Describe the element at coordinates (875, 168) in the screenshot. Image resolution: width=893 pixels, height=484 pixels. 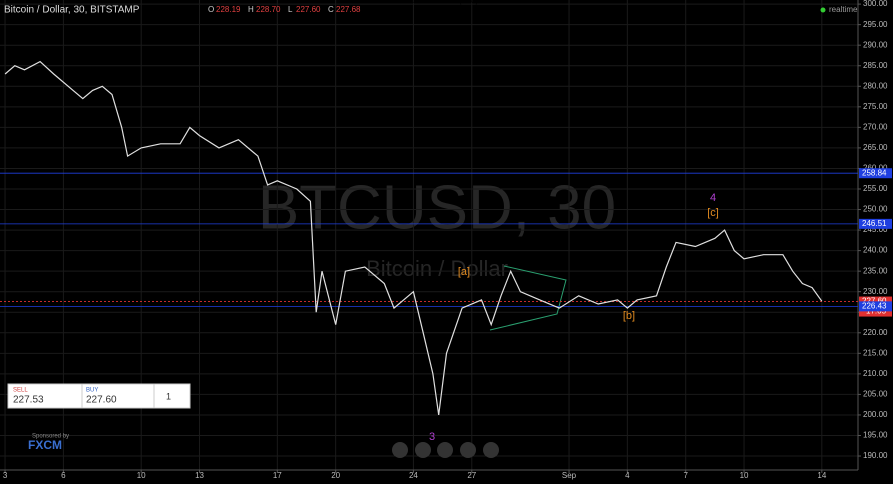
I see `y-tick-label: 260.00` at that location.